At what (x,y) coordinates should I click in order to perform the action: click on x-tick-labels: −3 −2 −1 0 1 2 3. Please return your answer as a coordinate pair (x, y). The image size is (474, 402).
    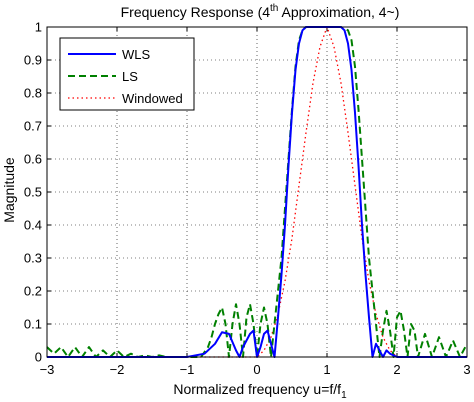
    Looking at the image, I should click on (255, 369).